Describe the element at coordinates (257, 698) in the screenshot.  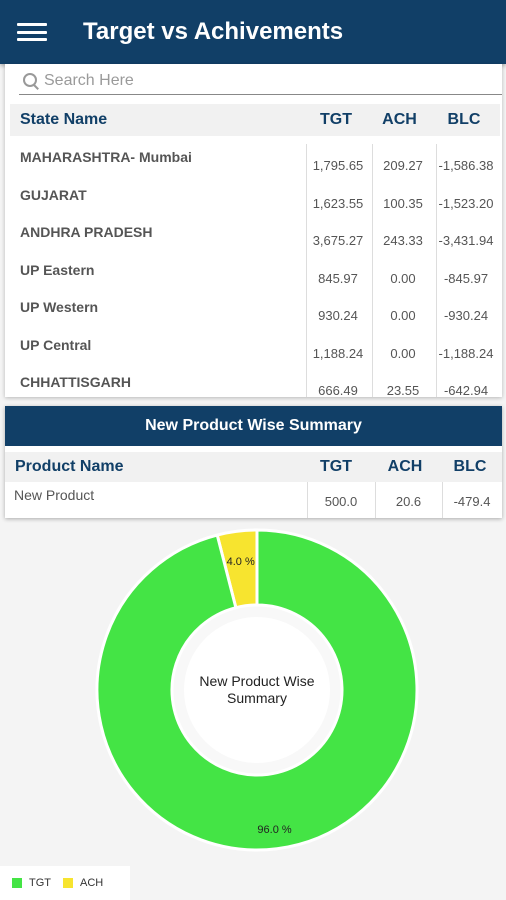
I see `donut-center-text: Summary` at that location.